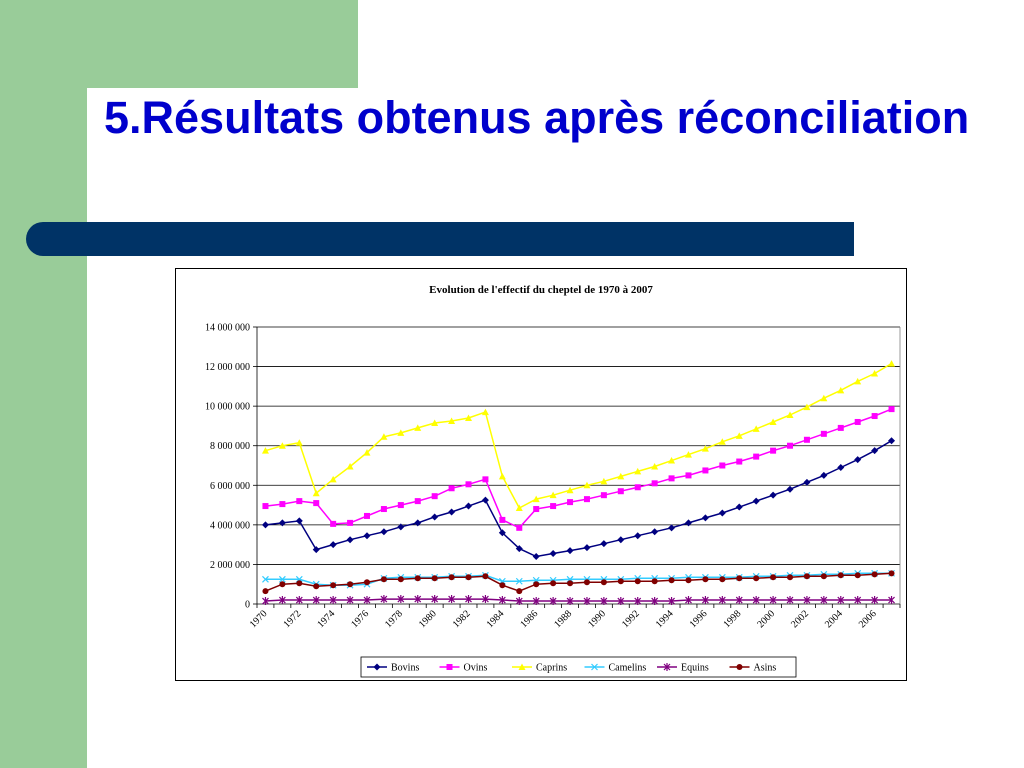 The image size is (1024, 768). I want to click on data-point-camelins, so click(282, 579).